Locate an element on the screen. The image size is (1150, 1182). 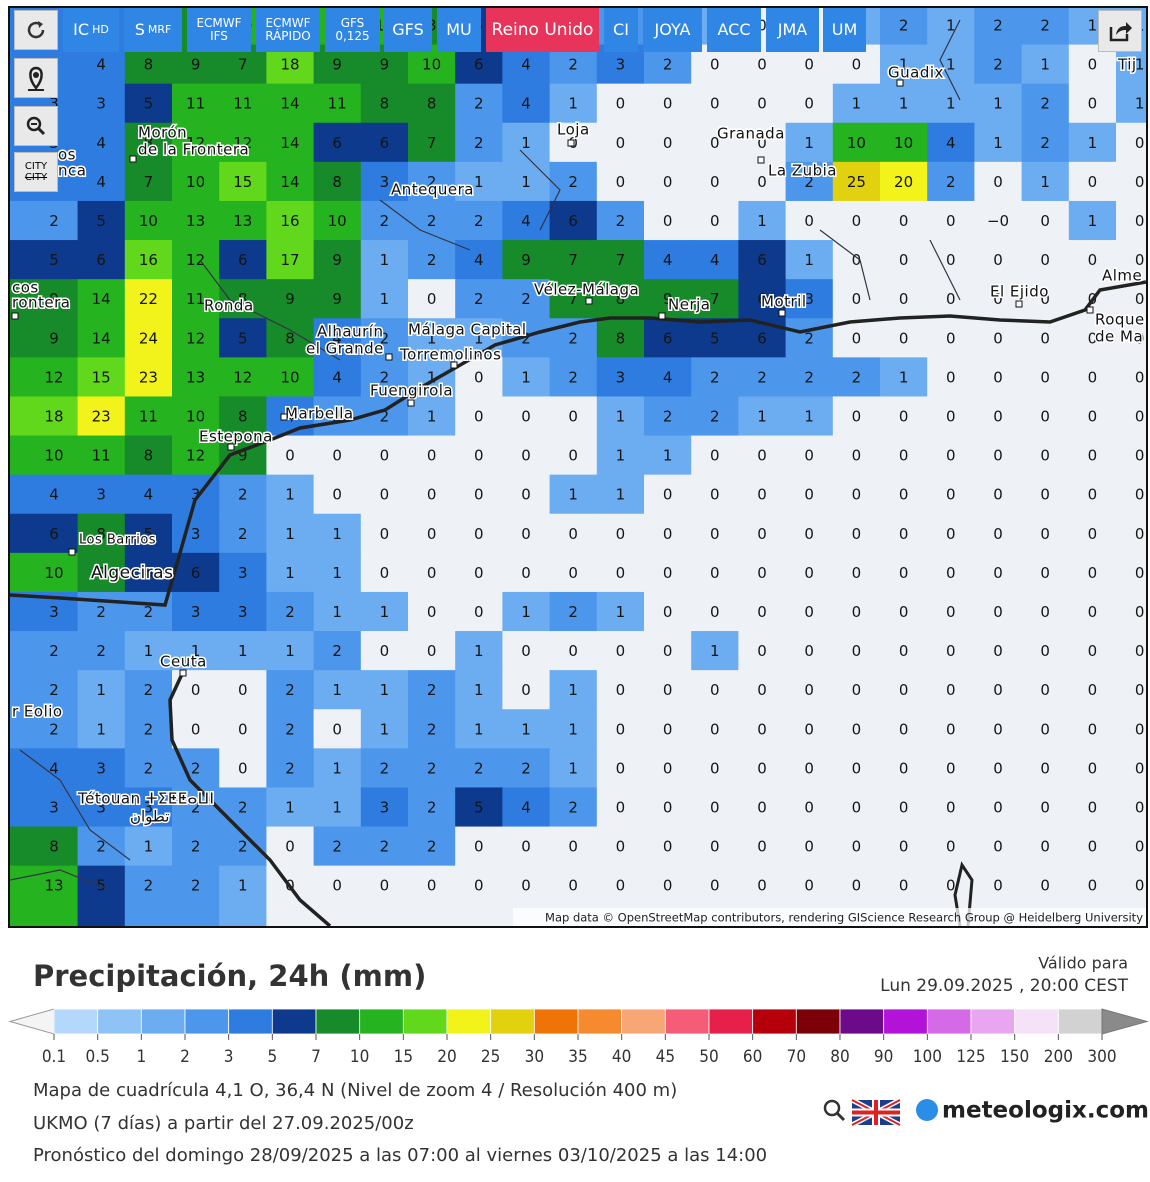
refresh-button is located at coordinates (36, 30).